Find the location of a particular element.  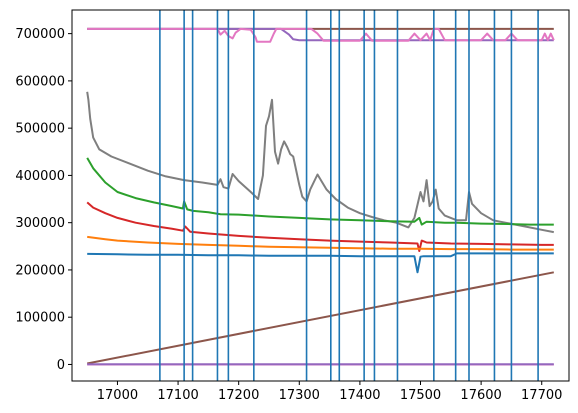

x-tick-label: 17500 is located at coordinates (420, 395).